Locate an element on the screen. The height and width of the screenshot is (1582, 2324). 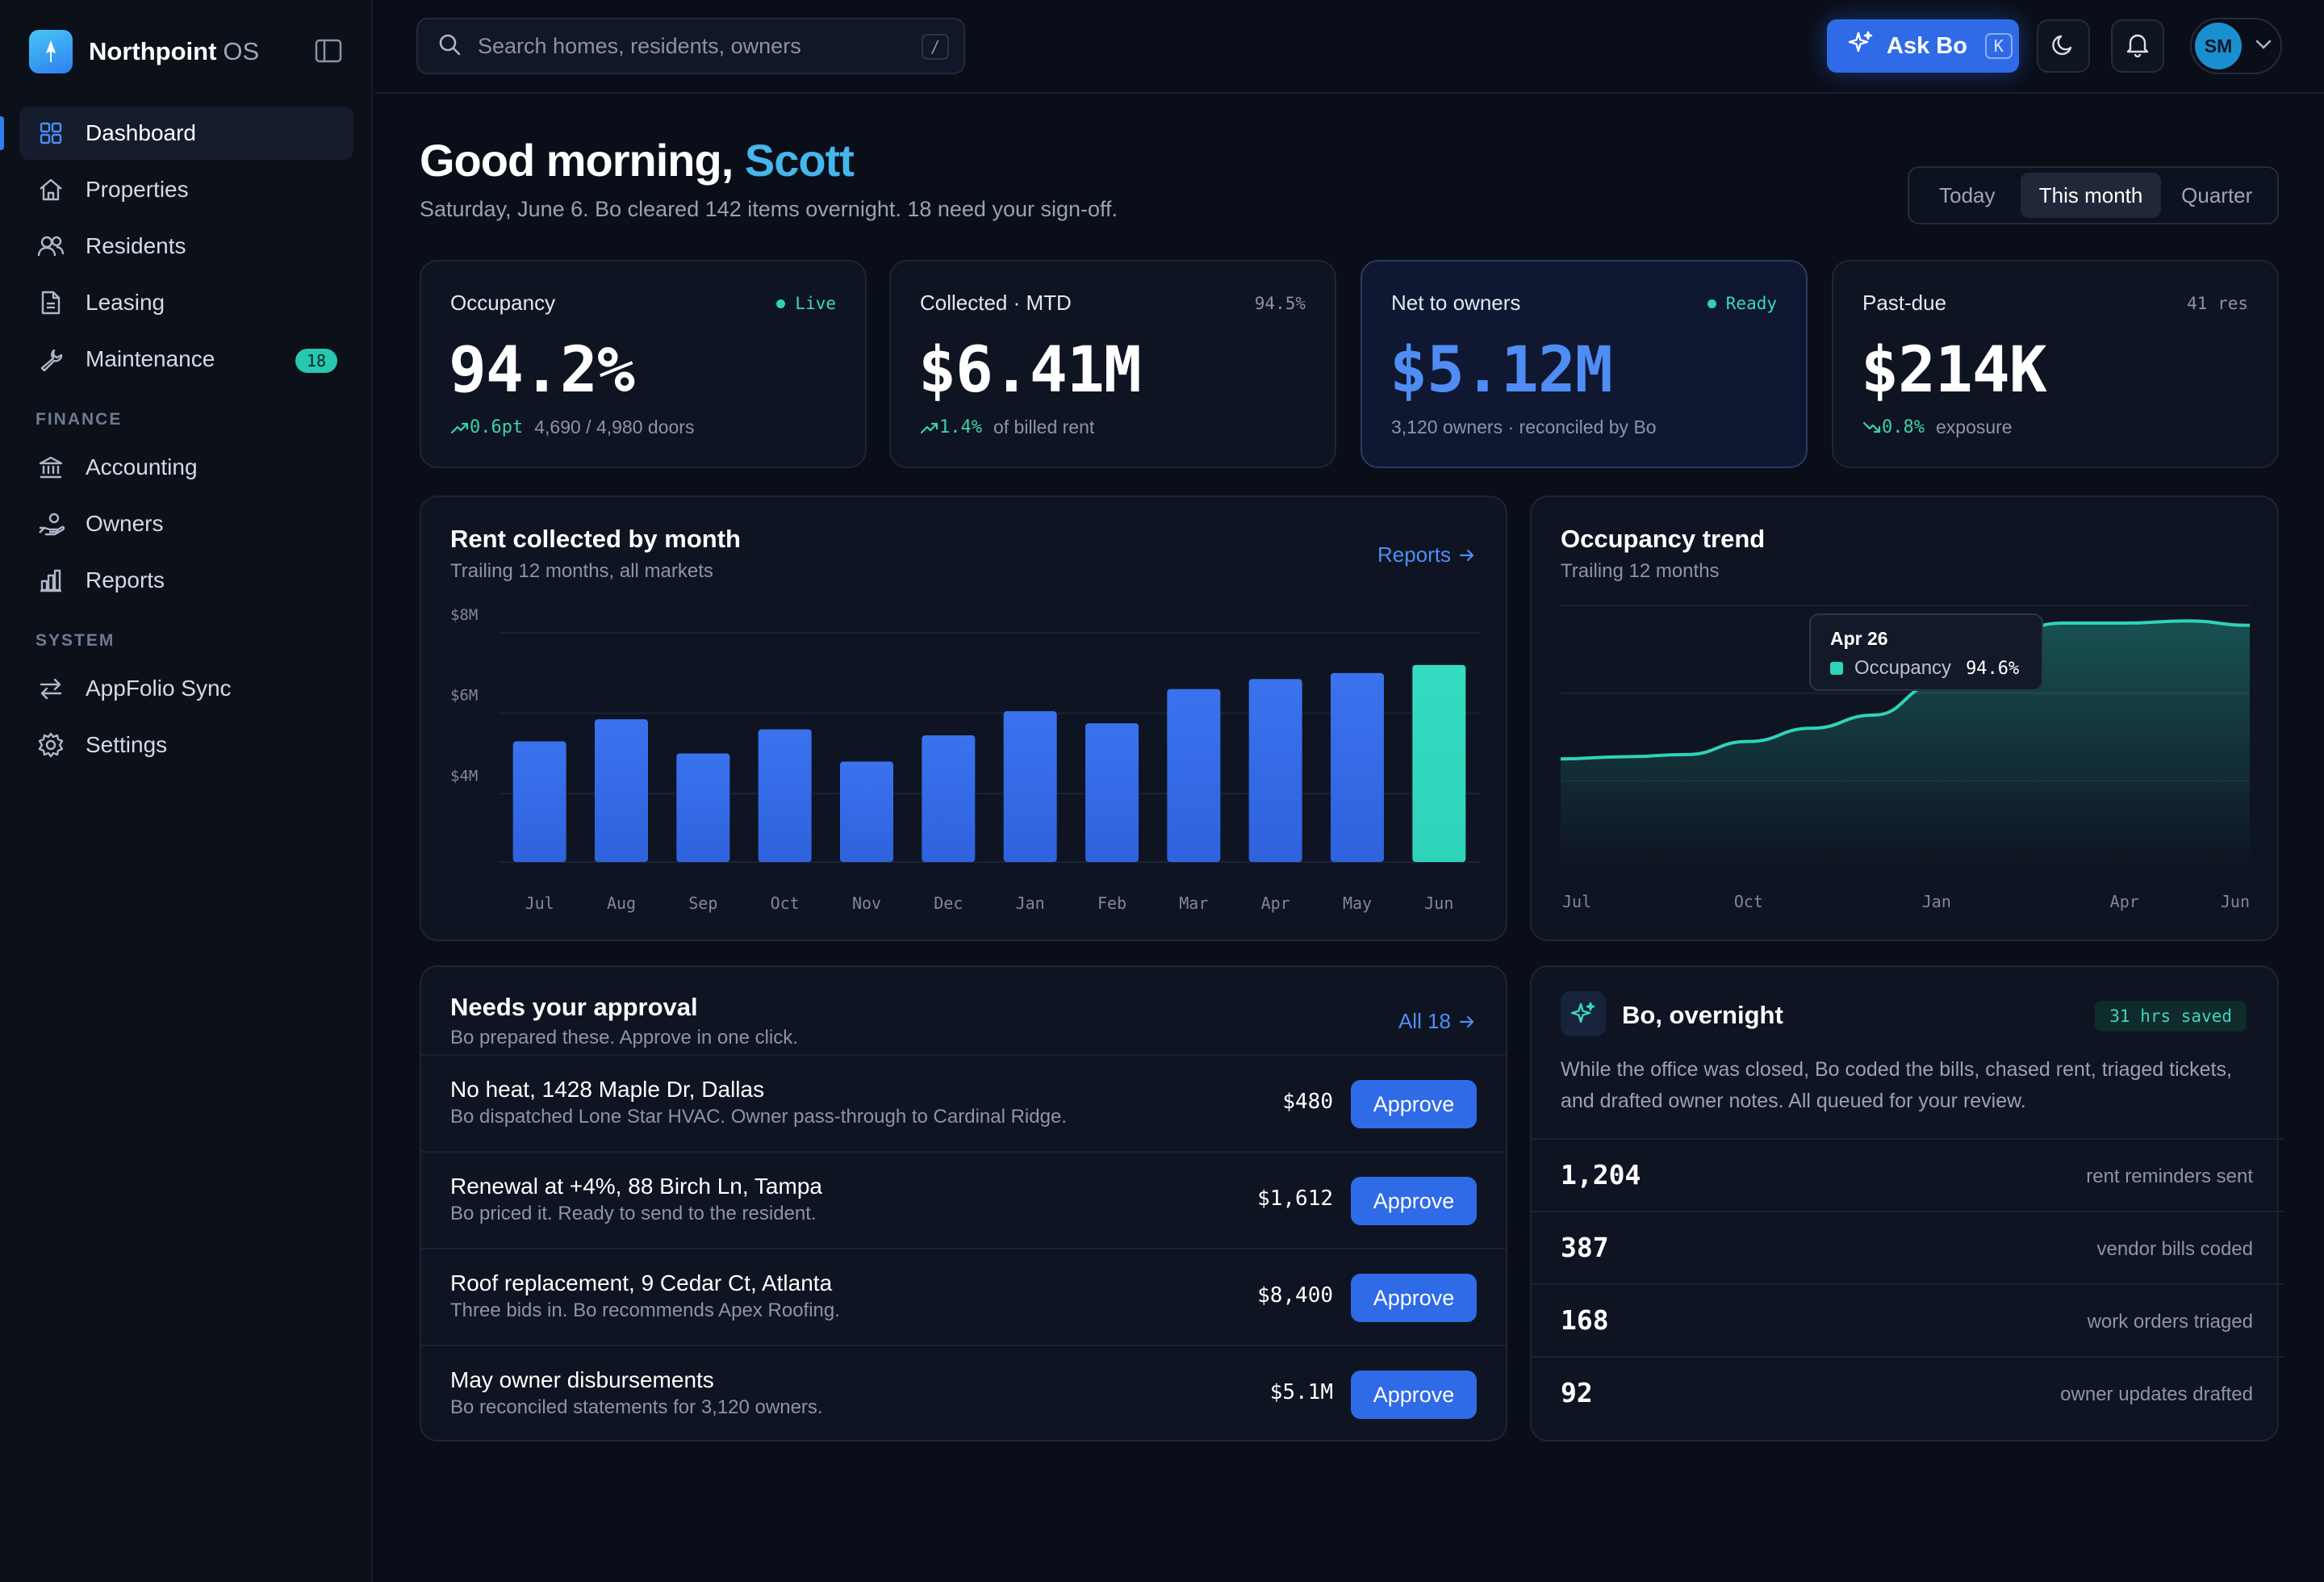
bar-jan is located at coordinates (1030, 786).